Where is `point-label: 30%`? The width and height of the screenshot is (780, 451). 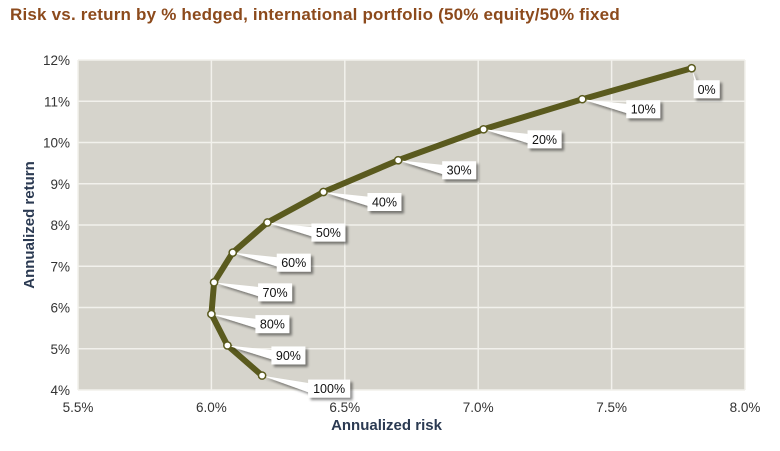 point-label: 30% is located at coordinates (459, 171).